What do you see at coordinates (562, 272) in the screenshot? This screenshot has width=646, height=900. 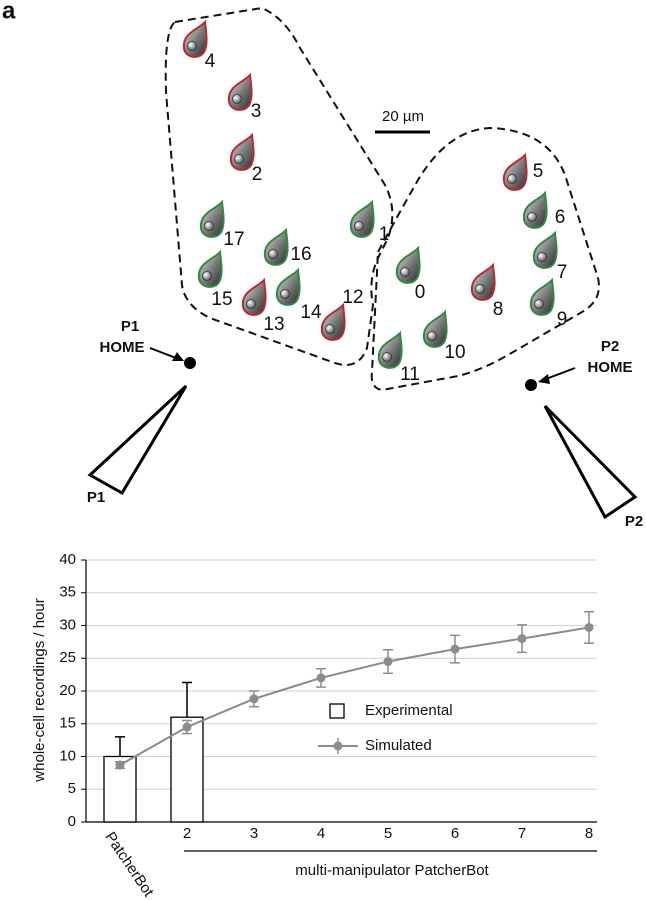 I see `cell-label: 7` at bounding box center [562, 272].